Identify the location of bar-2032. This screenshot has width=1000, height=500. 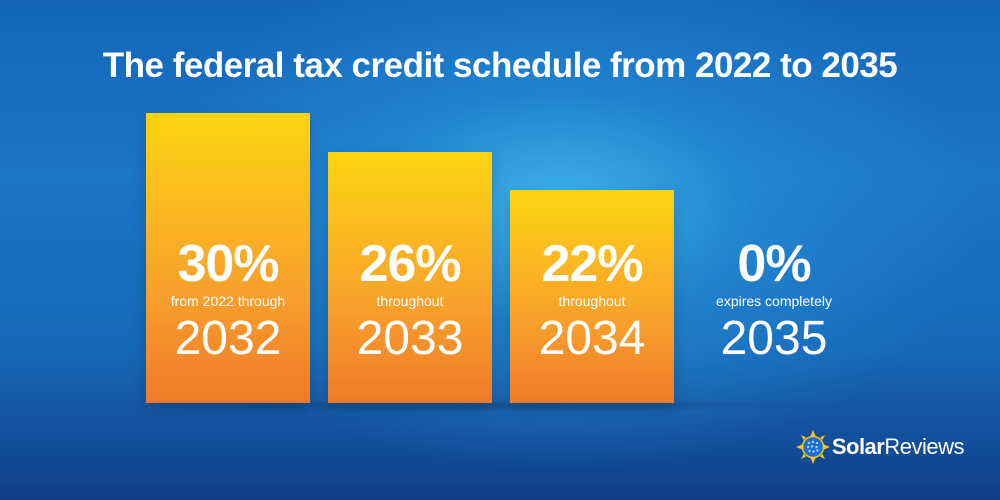
(228, 258).